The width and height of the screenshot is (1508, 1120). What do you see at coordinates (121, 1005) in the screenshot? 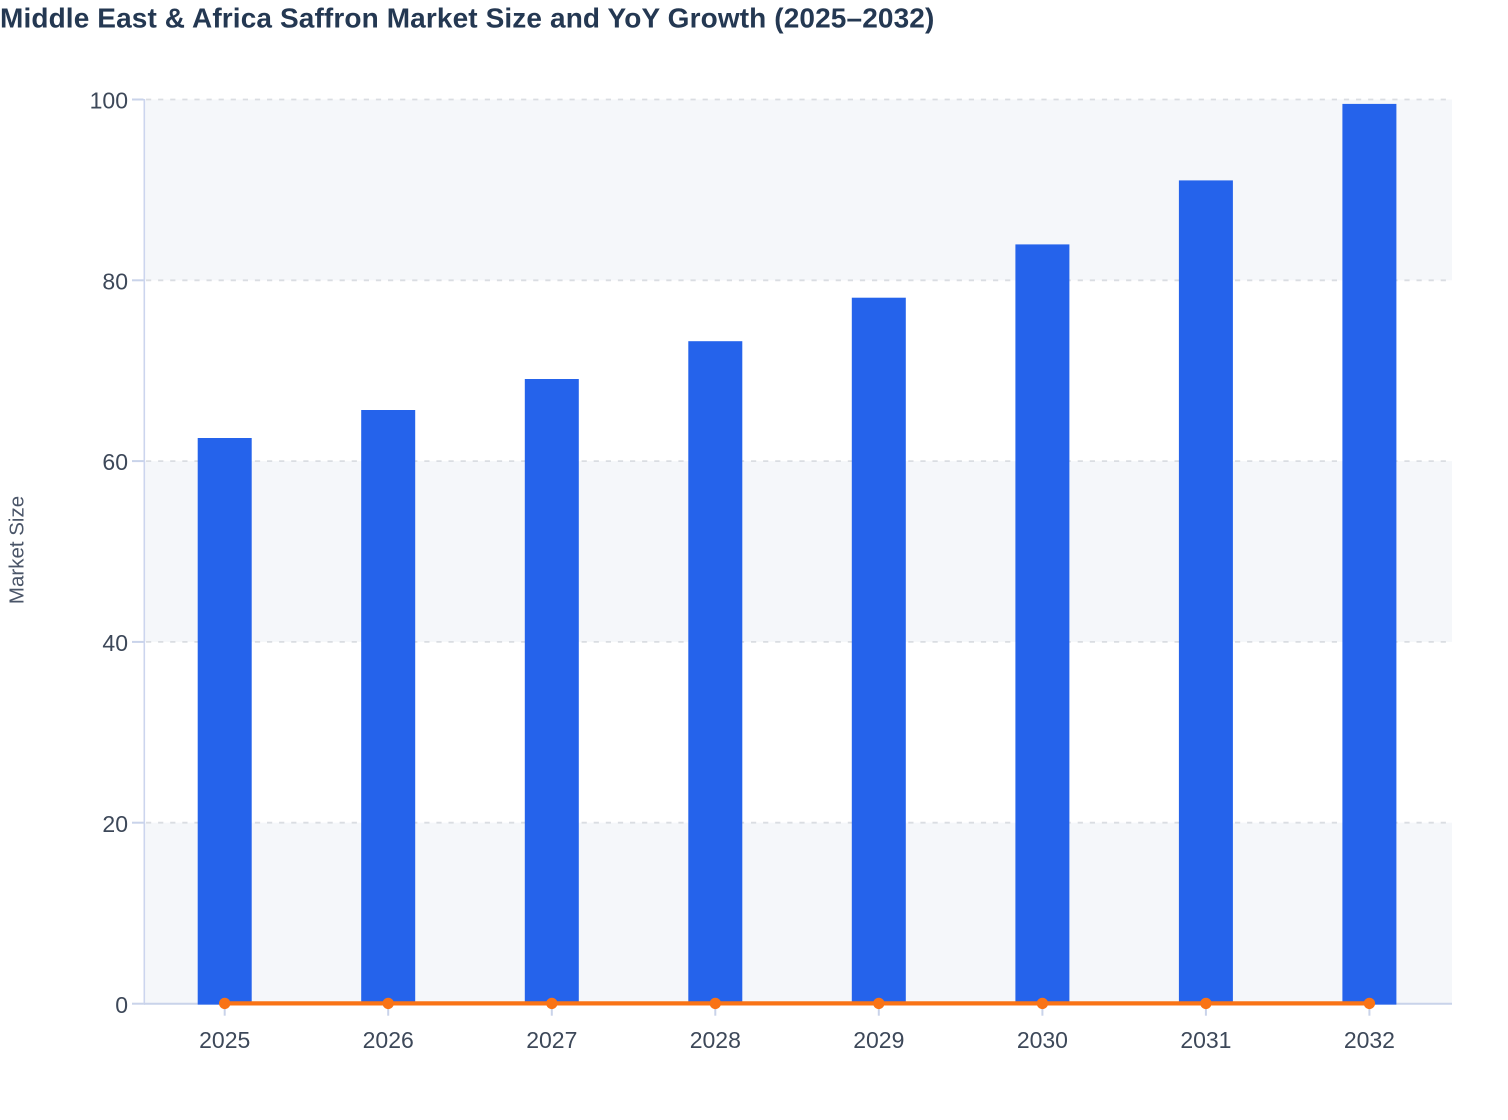
I see `svg-text: 0` at bounding box center [121, 1005].